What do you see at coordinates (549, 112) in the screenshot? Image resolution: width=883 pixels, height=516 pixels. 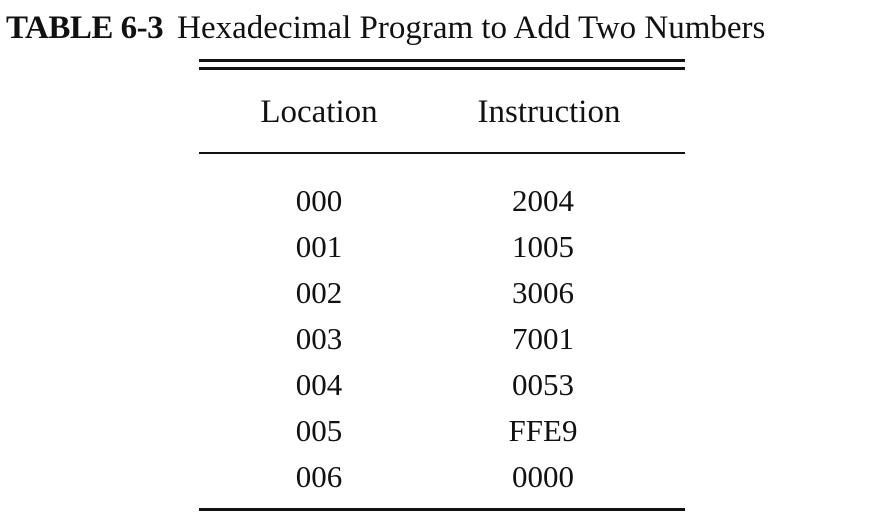 I see `column-header-instruction: Instruction` at bounding box center [549, 112].